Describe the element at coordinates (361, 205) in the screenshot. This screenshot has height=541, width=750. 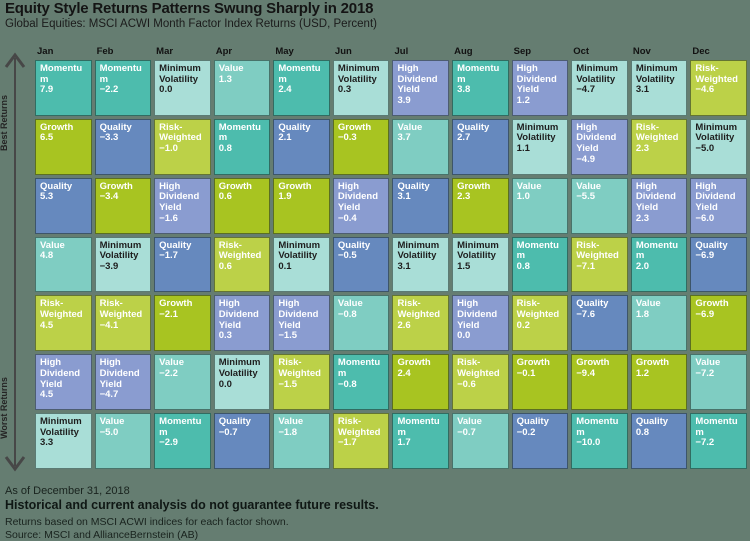
I see `factor-cell: High Dividend Yield −0.4` at that location.